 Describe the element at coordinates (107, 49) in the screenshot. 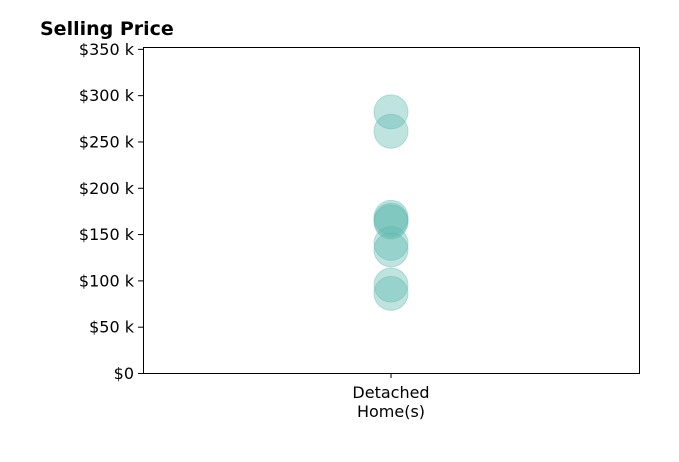

I see `y-tick-label: $350 k` at that location.